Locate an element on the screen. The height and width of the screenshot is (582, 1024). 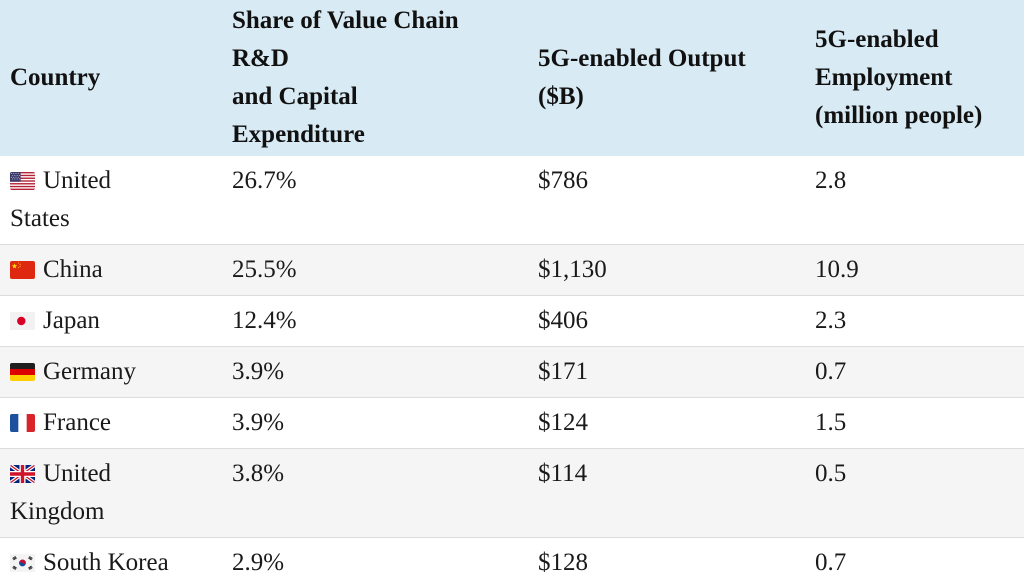
country-cell: France is located at coordinates (111, 423).